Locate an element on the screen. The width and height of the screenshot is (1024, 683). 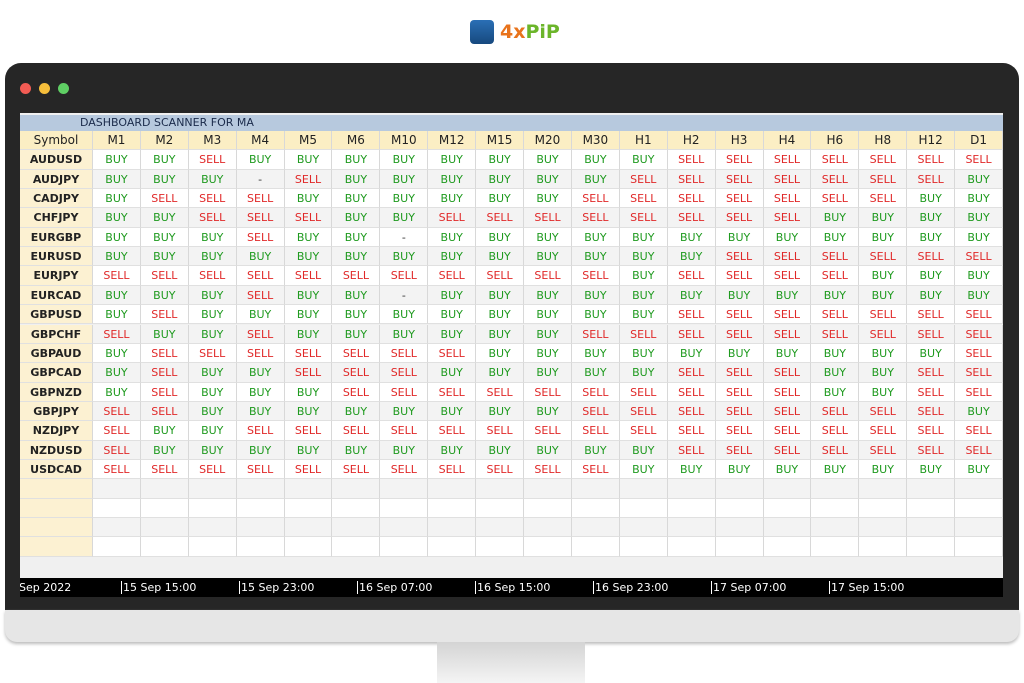
maximize-dot is located at coordinates (63, 88).